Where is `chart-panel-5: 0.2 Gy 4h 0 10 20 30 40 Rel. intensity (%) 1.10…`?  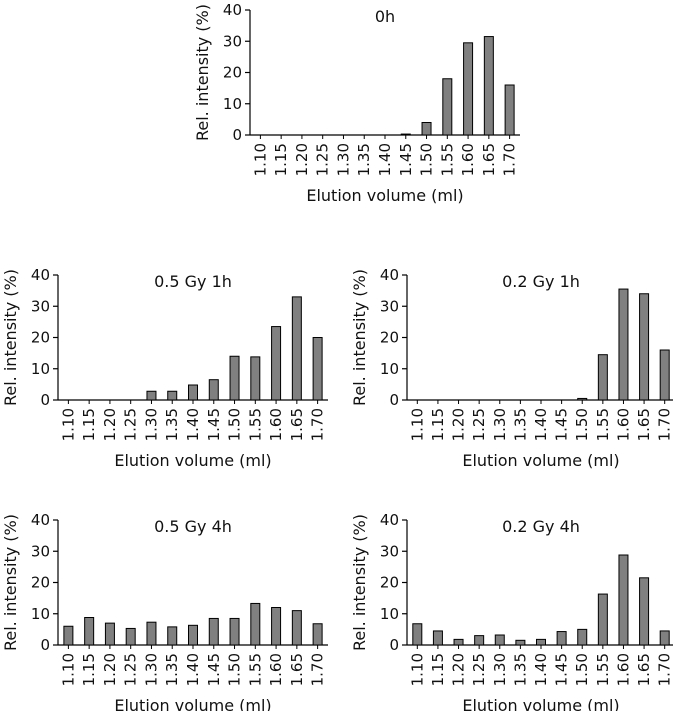 chart-panel-5: 0.2 Gy 4h 0 10 20 30 40 Rel. intensity (%) 1.10… is located at coordinates (511, 611).